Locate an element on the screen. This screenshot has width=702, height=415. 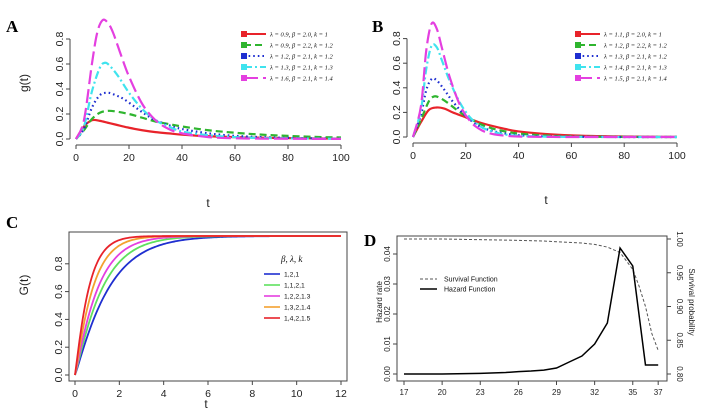
panel-d-legend-item: Hazard Function is located at coordinates (457, 290).